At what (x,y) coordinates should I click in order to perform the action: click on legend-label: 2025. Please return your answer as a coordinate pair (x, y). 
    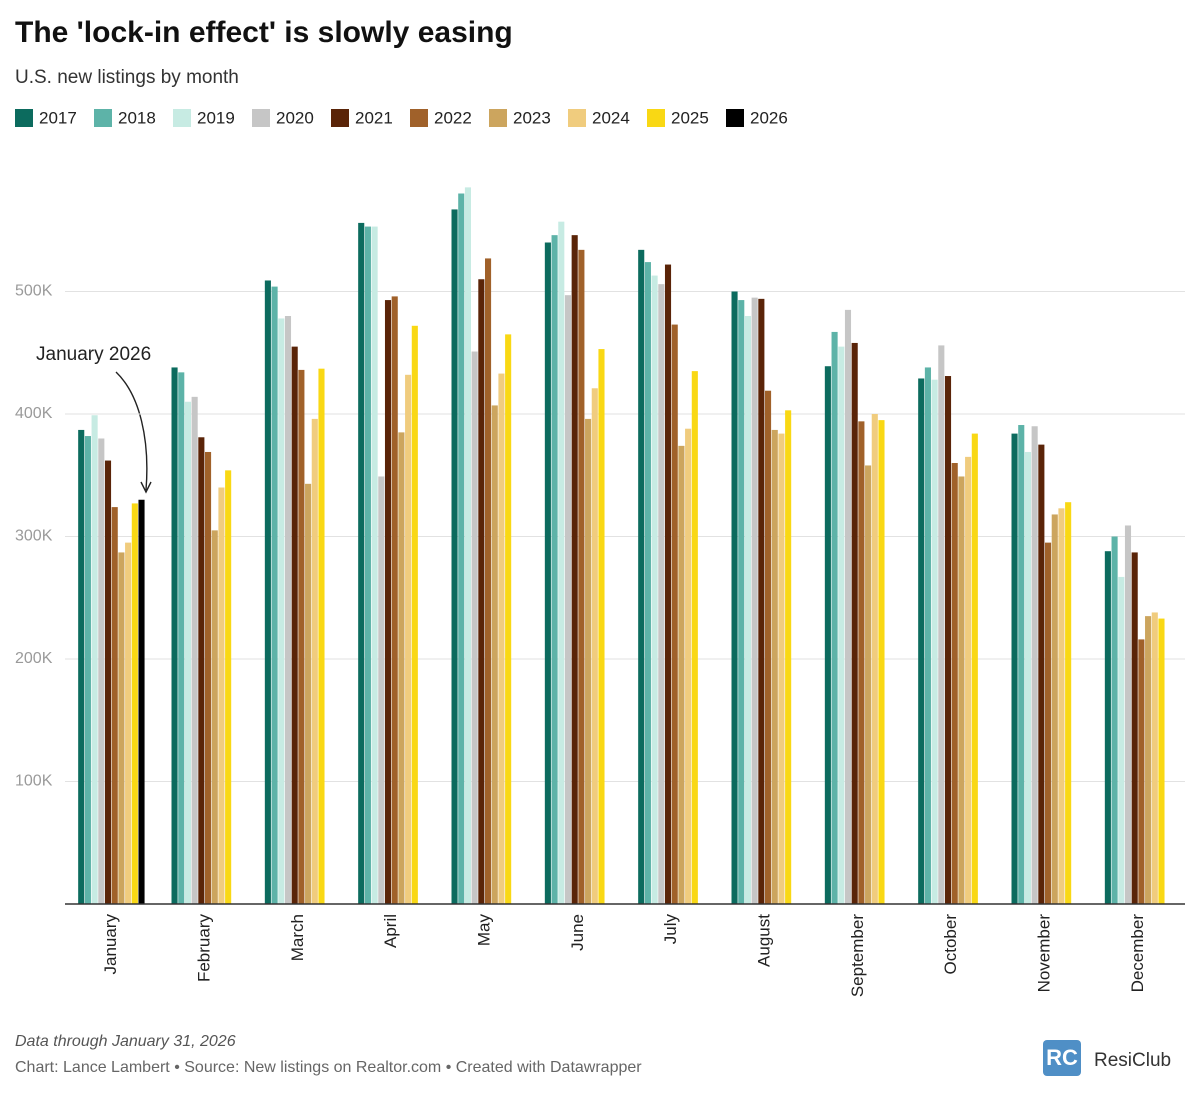
    Looking at the image, I should click on (690, 117).